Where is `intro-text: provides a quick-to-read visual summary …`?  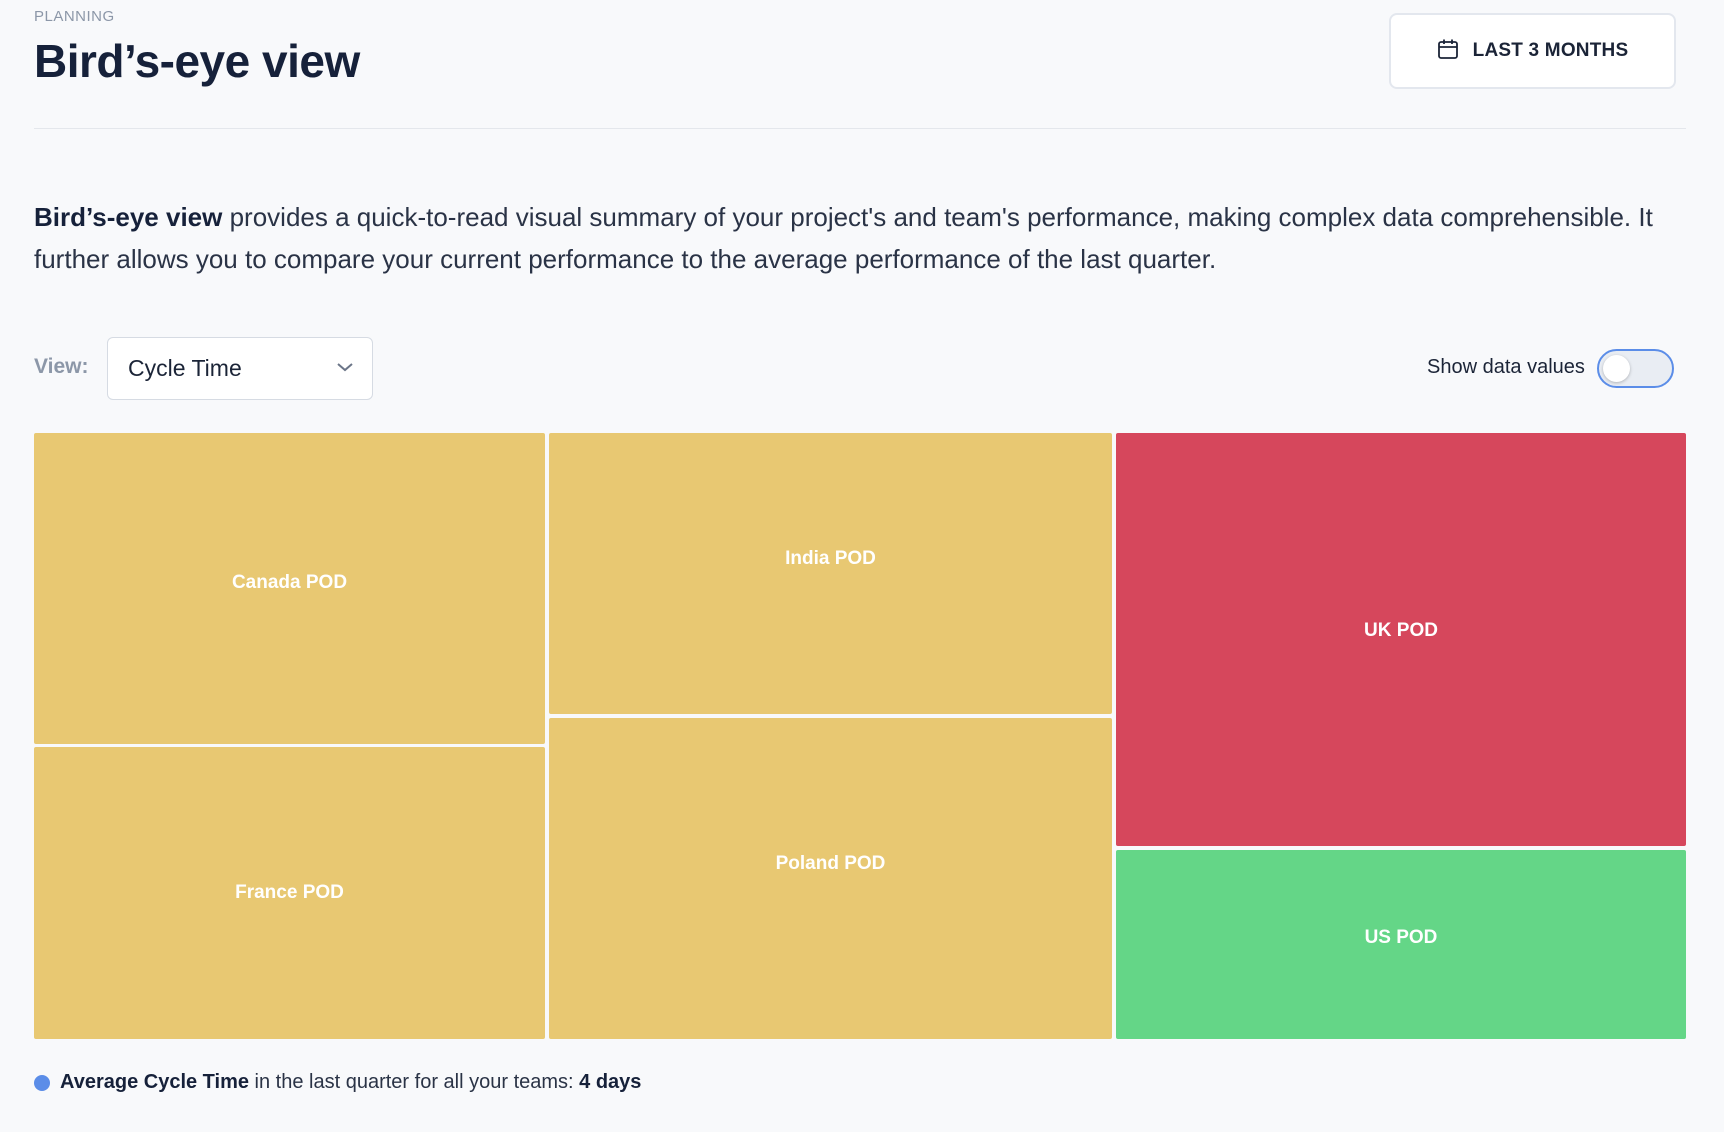 intro-text: provides a quick-to-read visual summary … is located at coordinates (843, 238).